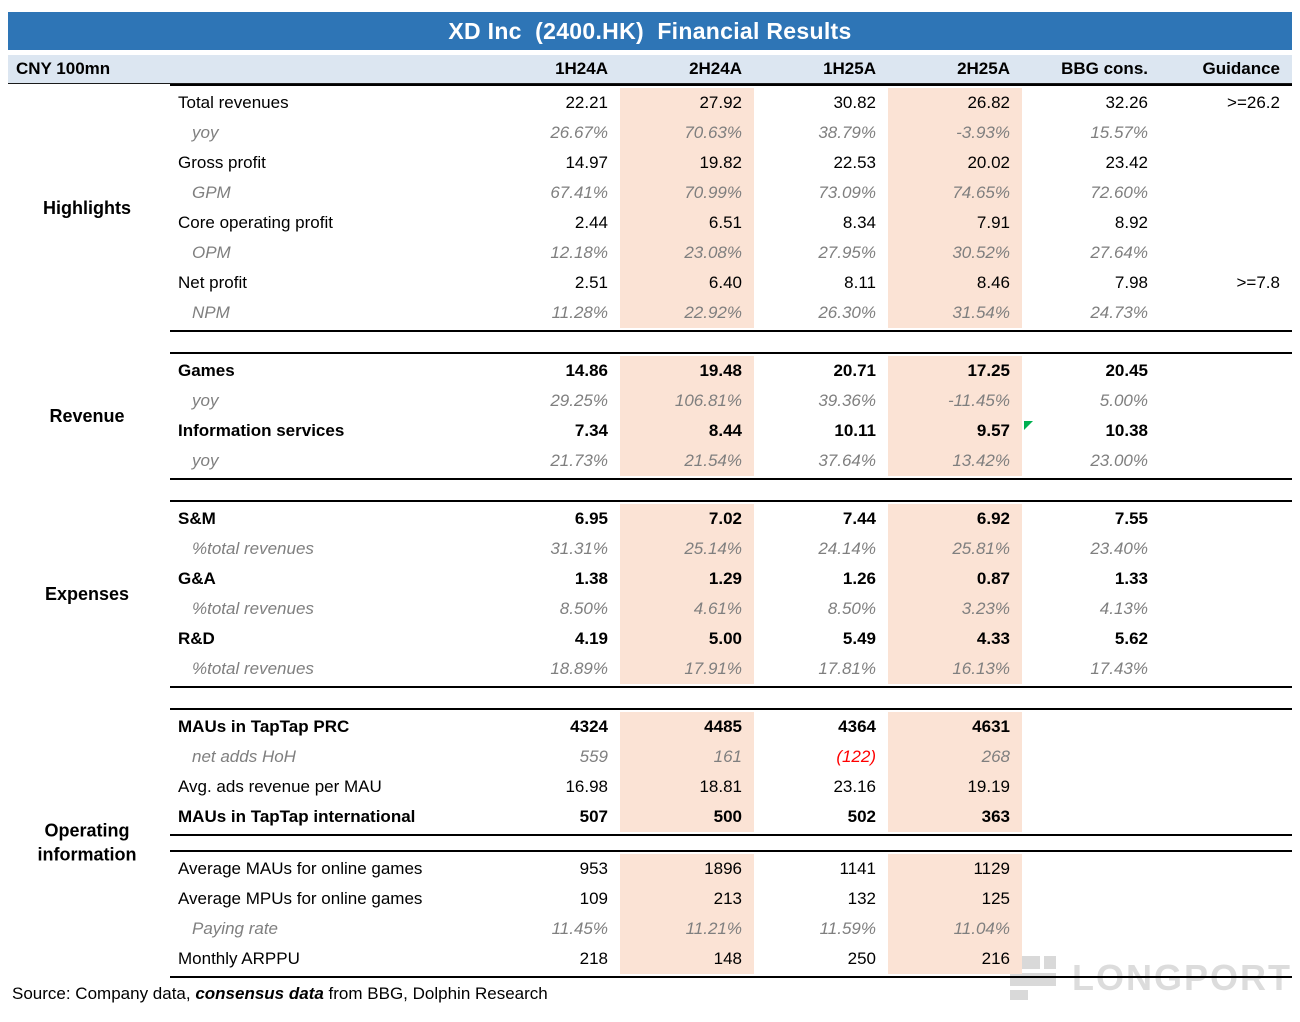 This screenshot has width=1300, height=1022. I want to click on cell-2h24a: 19.82, so click(687, 163).